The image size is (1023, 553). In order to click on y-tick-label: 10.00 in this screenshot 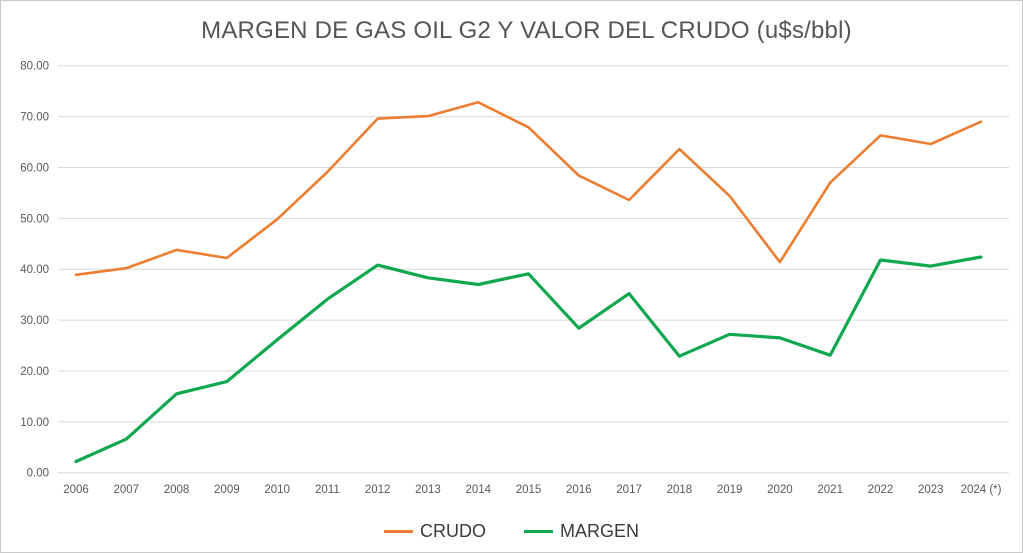, I will do `click(34, 423)`.